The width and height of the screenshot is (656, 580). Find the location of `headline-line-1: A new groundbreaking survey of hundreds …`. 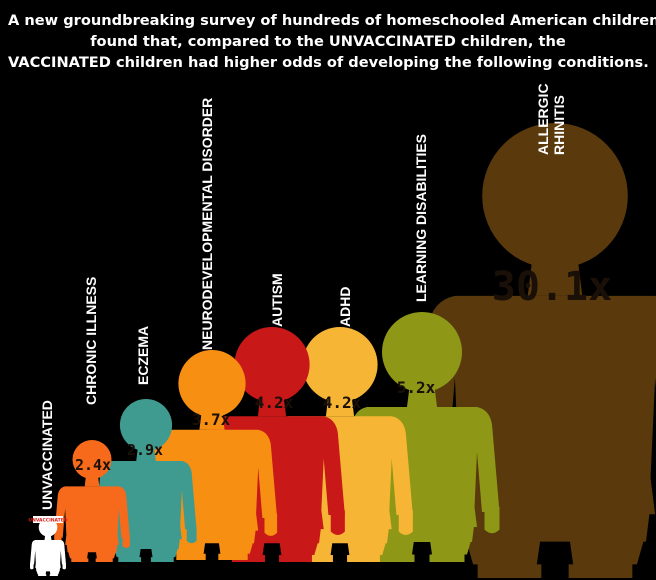

headline-line-1: A new groundbreaking survey of hundreds … is located at coordinates (332, 20).